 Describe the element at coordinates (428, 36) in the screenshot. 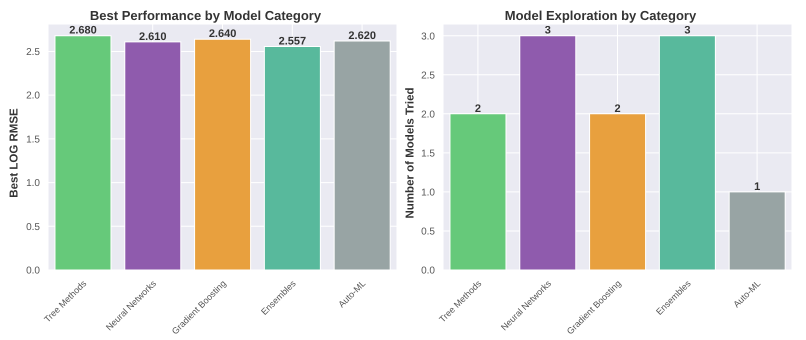

I see `y-tick-label: 3.0` at that location.